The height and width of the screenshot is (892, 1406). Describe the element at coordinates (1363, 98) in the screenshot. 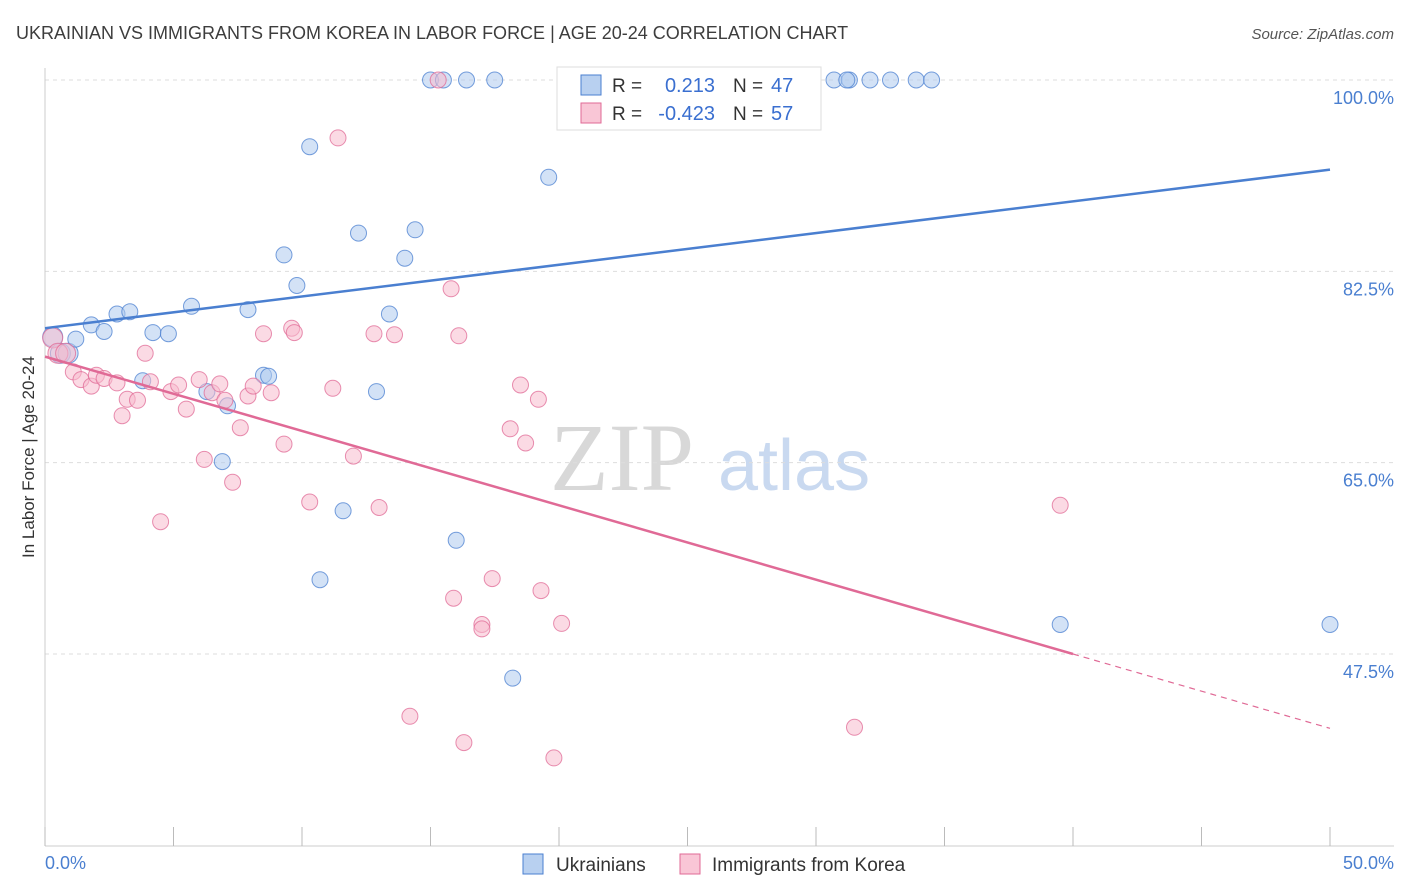

I see `y-tick-label: 100.0%` at that location.